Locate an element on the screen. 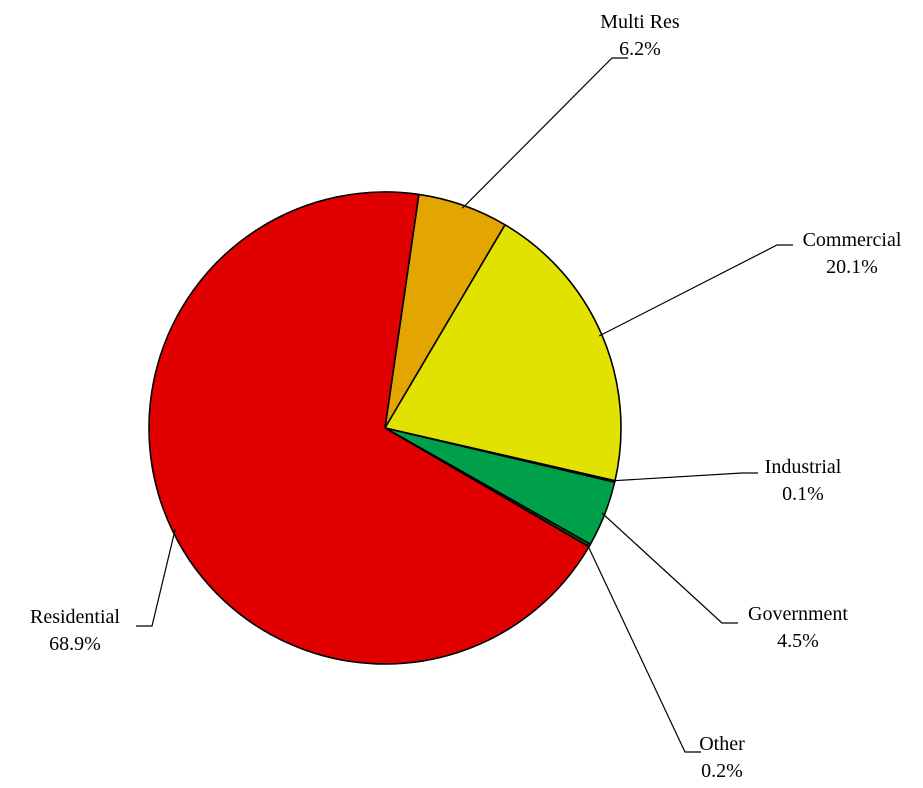 The image size is (923, 788). slice-percent-multi-res: 6.2% is located at coordinates (640, 49).